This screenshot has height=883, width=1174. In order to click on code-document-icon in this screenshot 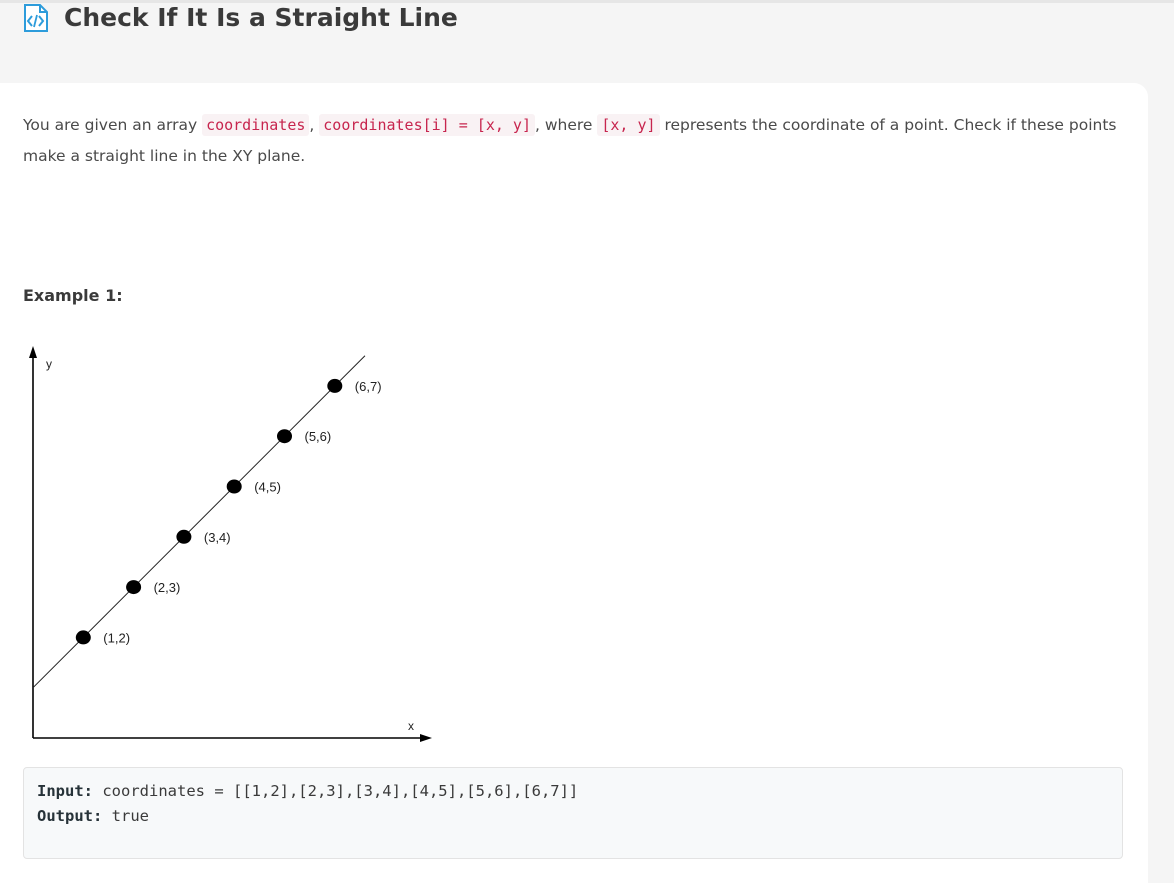, I will do `click(36, 18)`.